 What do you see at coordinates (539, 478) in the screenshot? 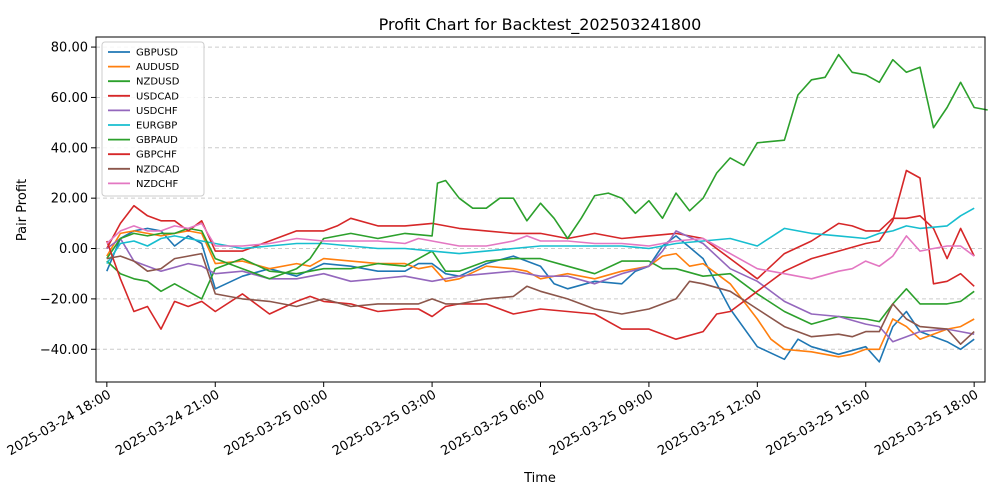
I see `x-axis-label: Time` at bounding box center [539, 478].